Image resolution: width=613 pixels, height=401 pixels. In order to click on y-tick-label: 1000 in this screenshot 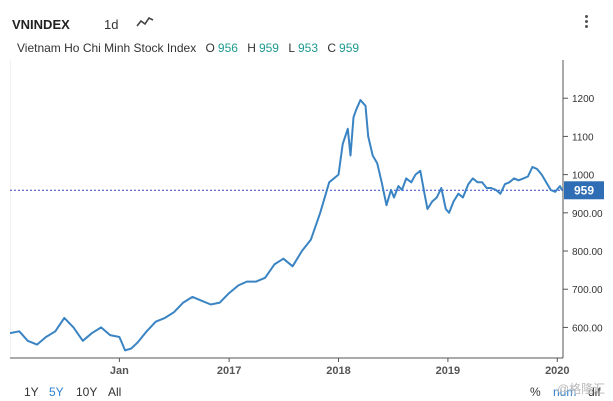, I will do `click(583, 176)`.